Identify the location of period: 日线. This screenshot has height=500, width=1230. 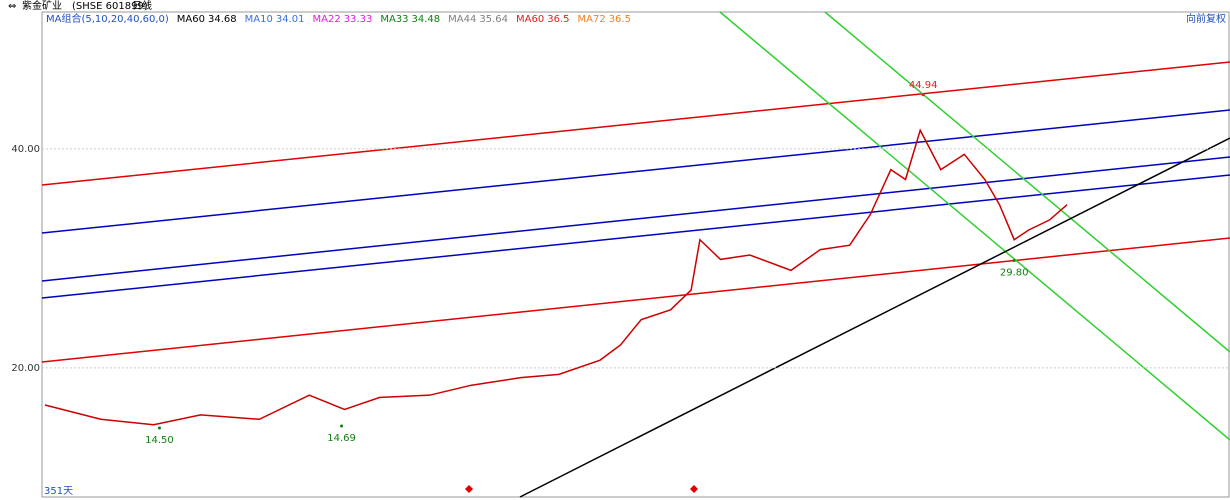
(142, 6).